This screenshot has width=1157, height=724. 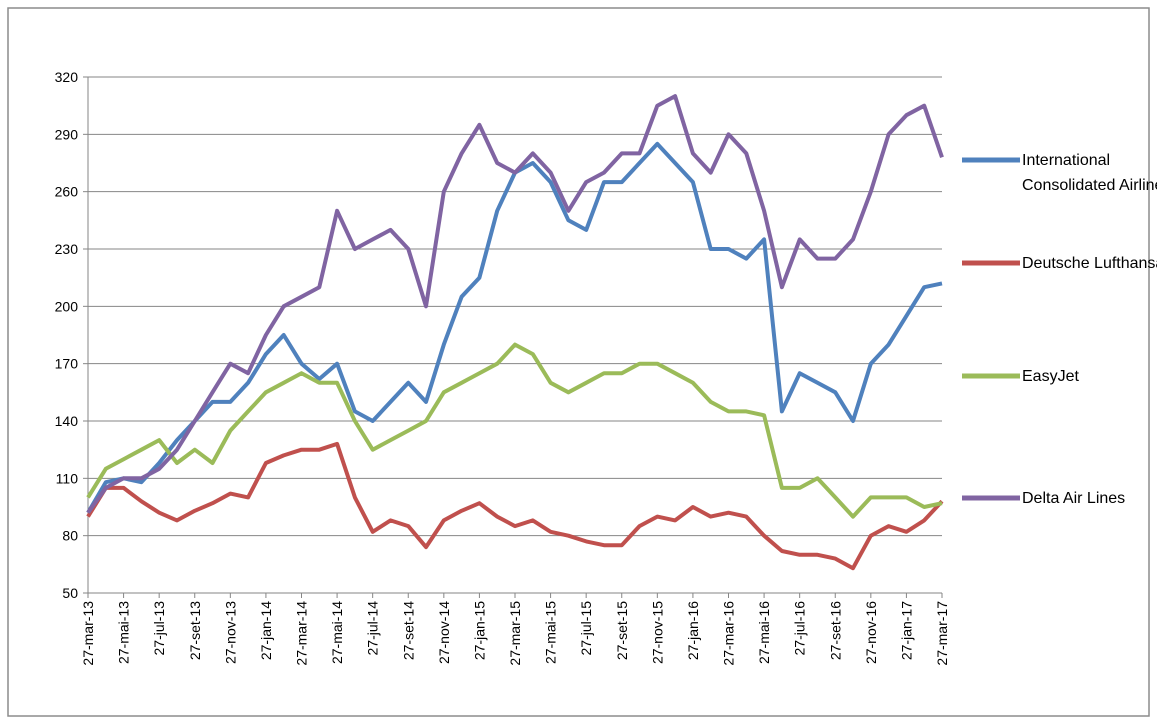 I want to click on x-tick-label: 27-nov-15, so click(x=657, y=632).